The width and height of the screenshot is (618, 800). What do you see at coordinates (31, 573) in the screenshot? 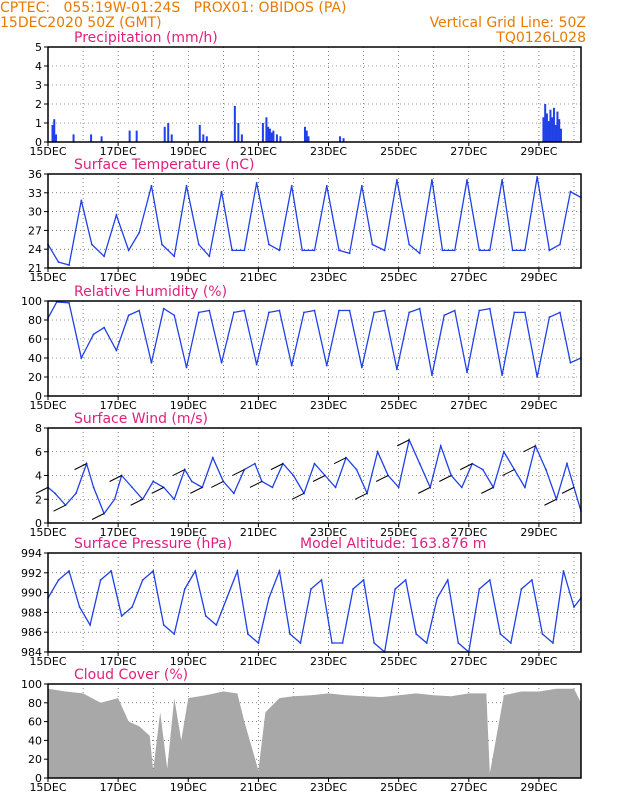
I see `y-tick-label: 992` at bounding box center [31, 573].